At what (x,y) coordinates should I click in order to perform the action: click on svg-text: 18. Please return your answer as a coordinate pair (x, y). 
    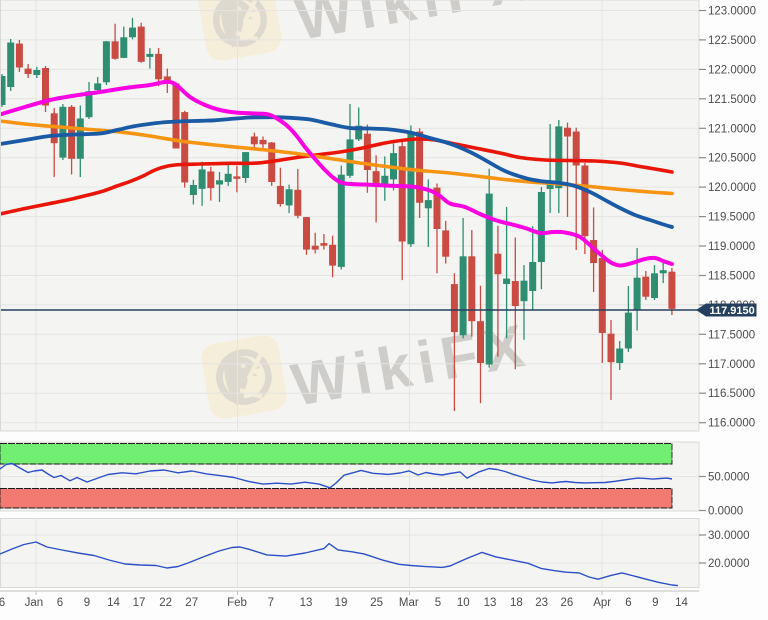
    Looking at the image, I should click on (516, 603).